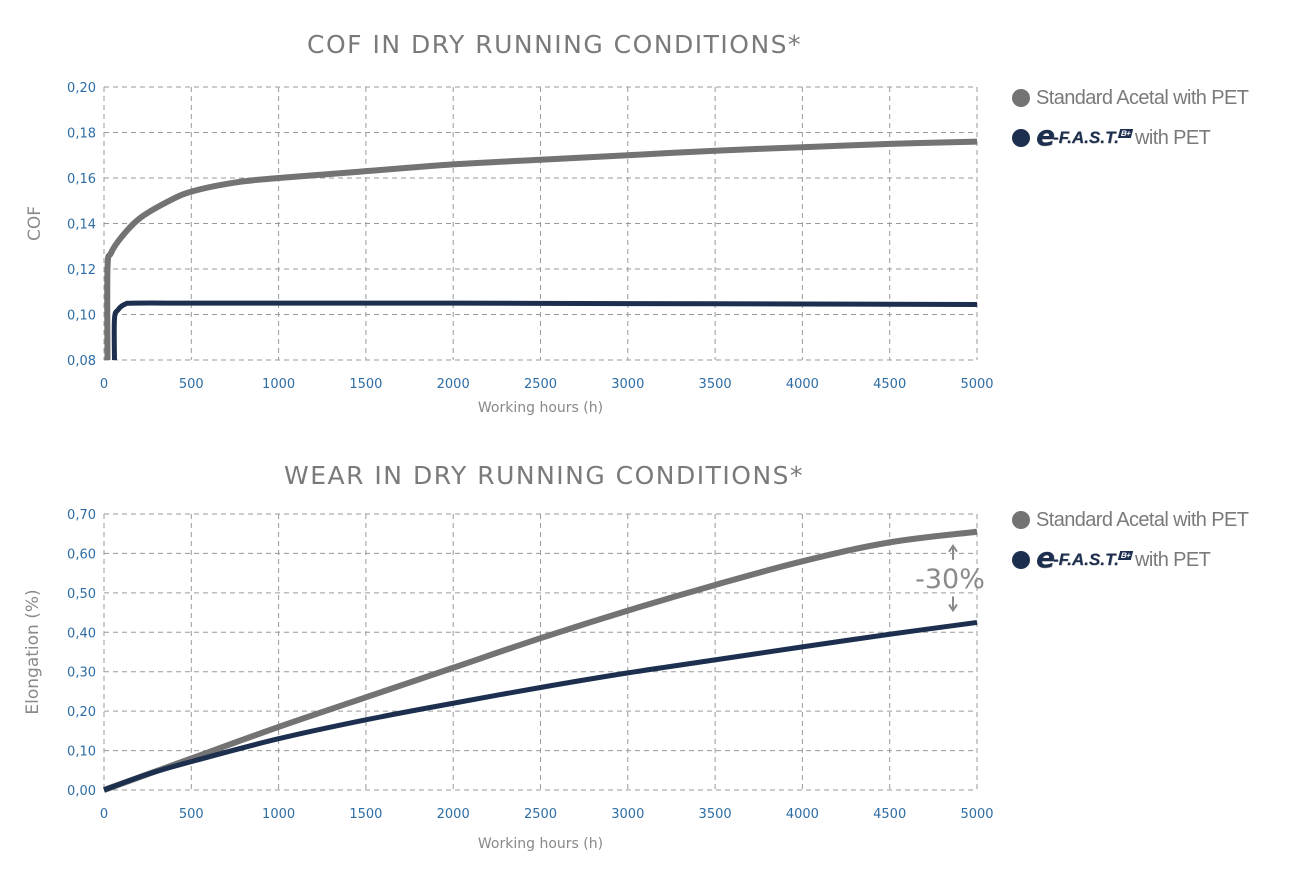 Image resolution: width=1291 pixels, height=874 pixels. What do you see at coordinates (278, 814) in the screenshot?
I see `wear-x-tick-label: 1000` at bounding box center [278, 814].